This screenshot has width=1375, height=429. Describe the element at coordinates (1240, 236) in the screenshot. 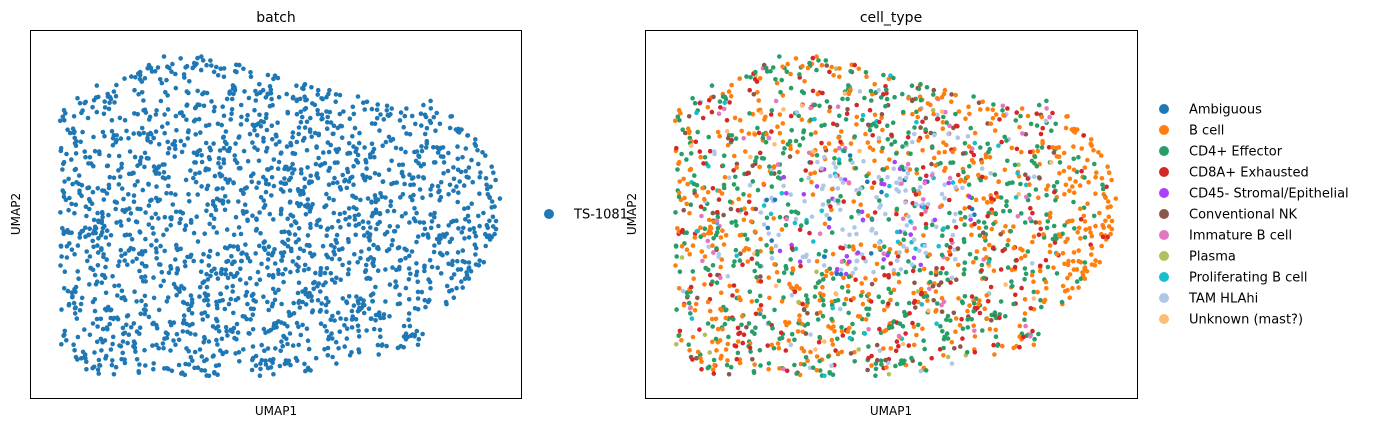

I see `legend-label: Immature B cell` at that location.